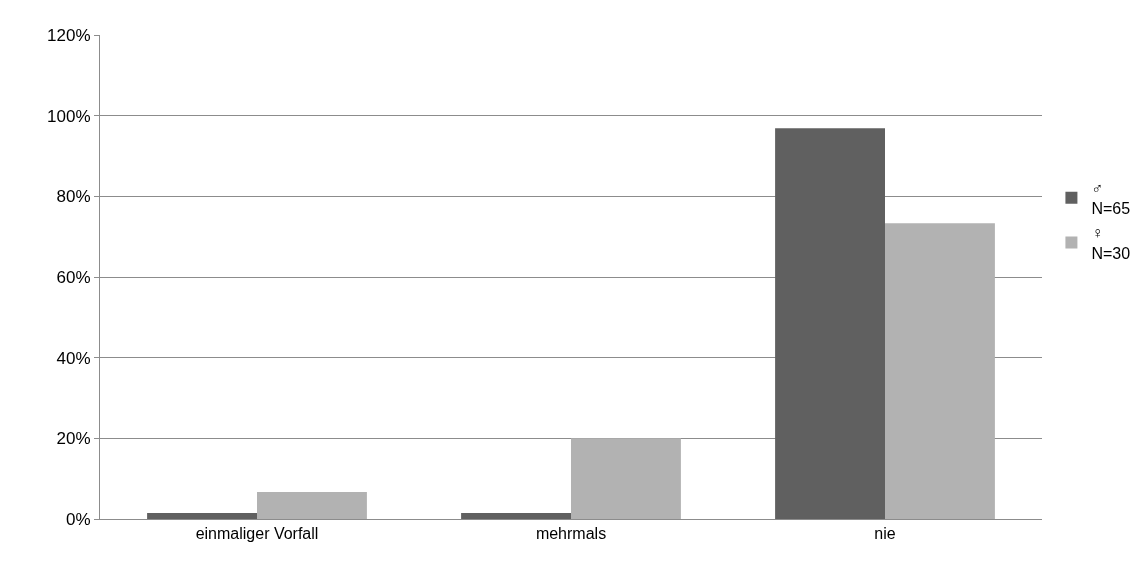  I want to click on y-tick-label: 120%, so click(69, 35).